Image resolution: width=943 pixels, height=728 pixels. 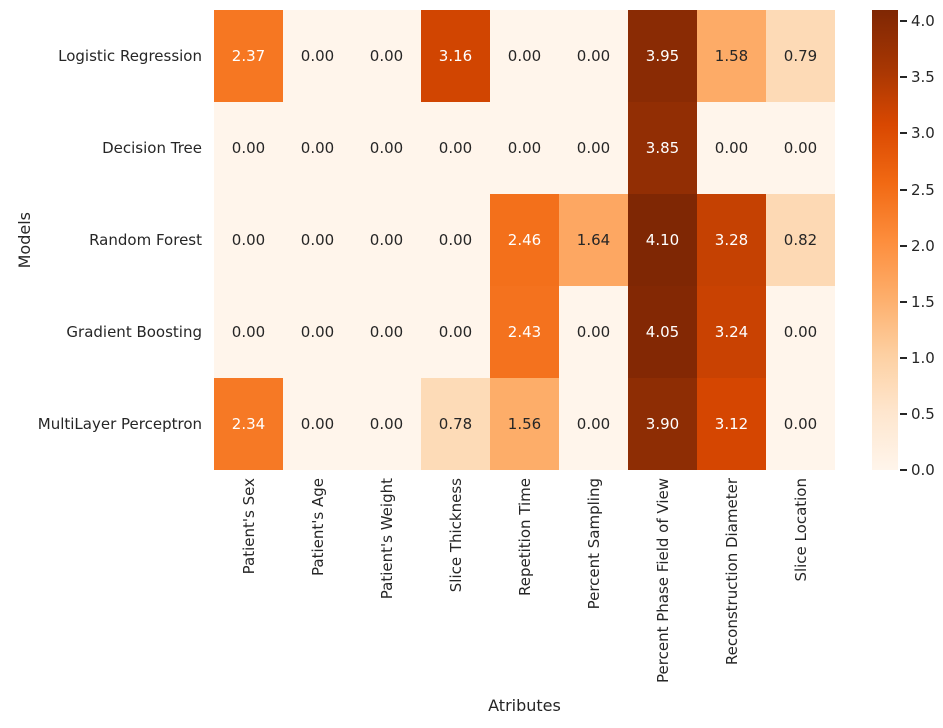 I want to click on cell-value: 4.10, so click(x=662, y=239).